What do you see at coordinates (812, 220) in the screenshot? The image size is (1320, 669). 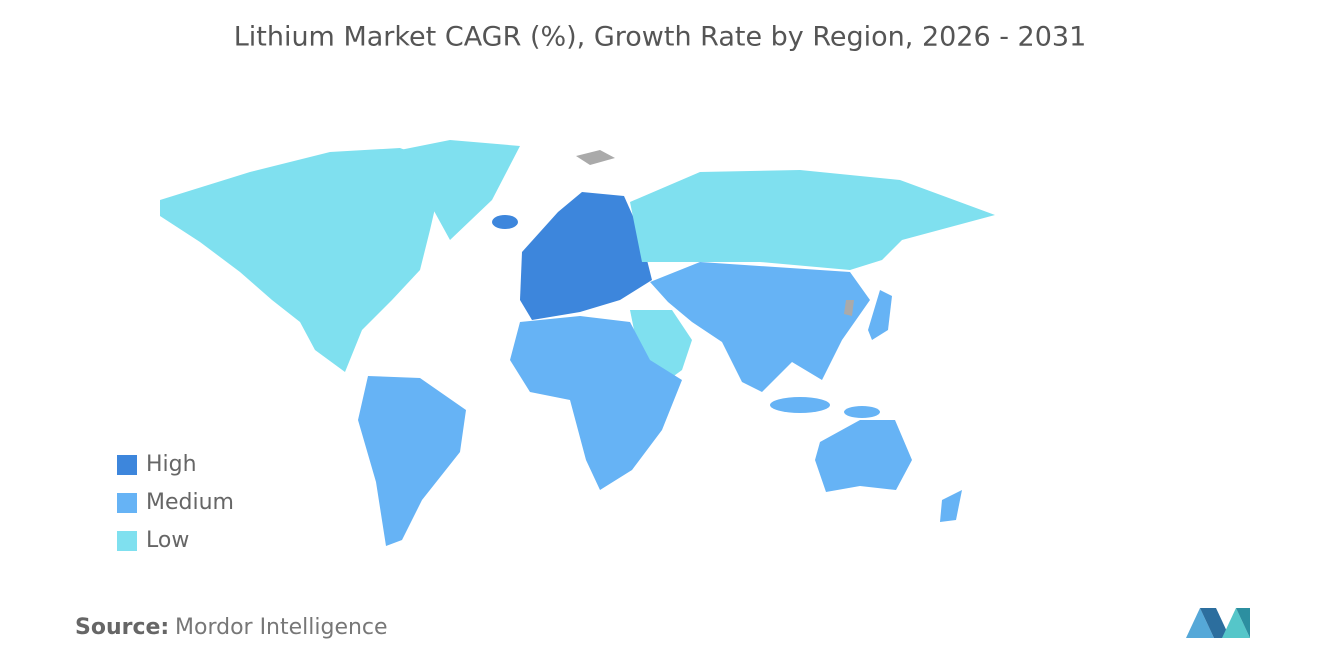 I see `russia` at bounding box center [812, 220].